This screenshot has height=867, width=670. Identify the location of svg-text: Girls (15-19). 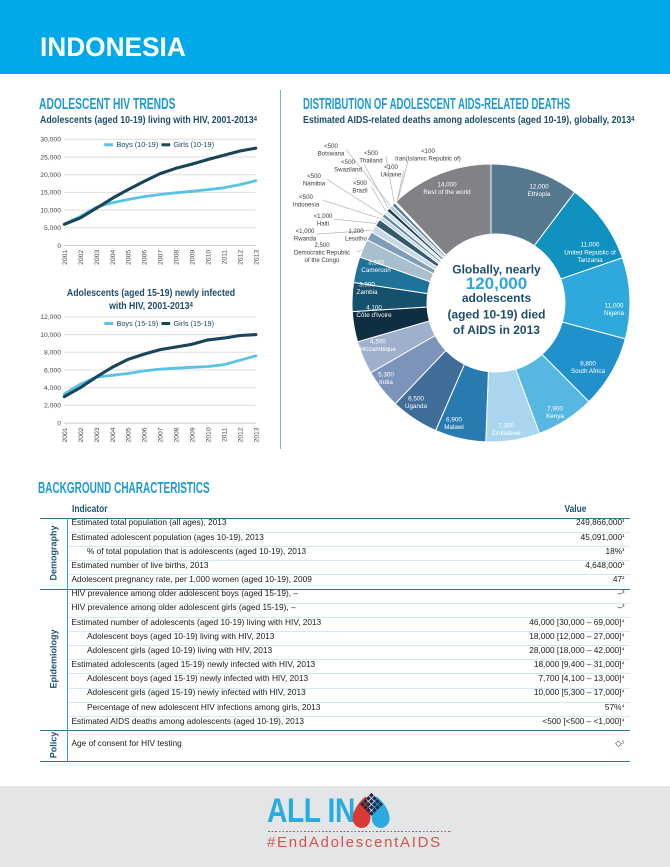
(194, 323).